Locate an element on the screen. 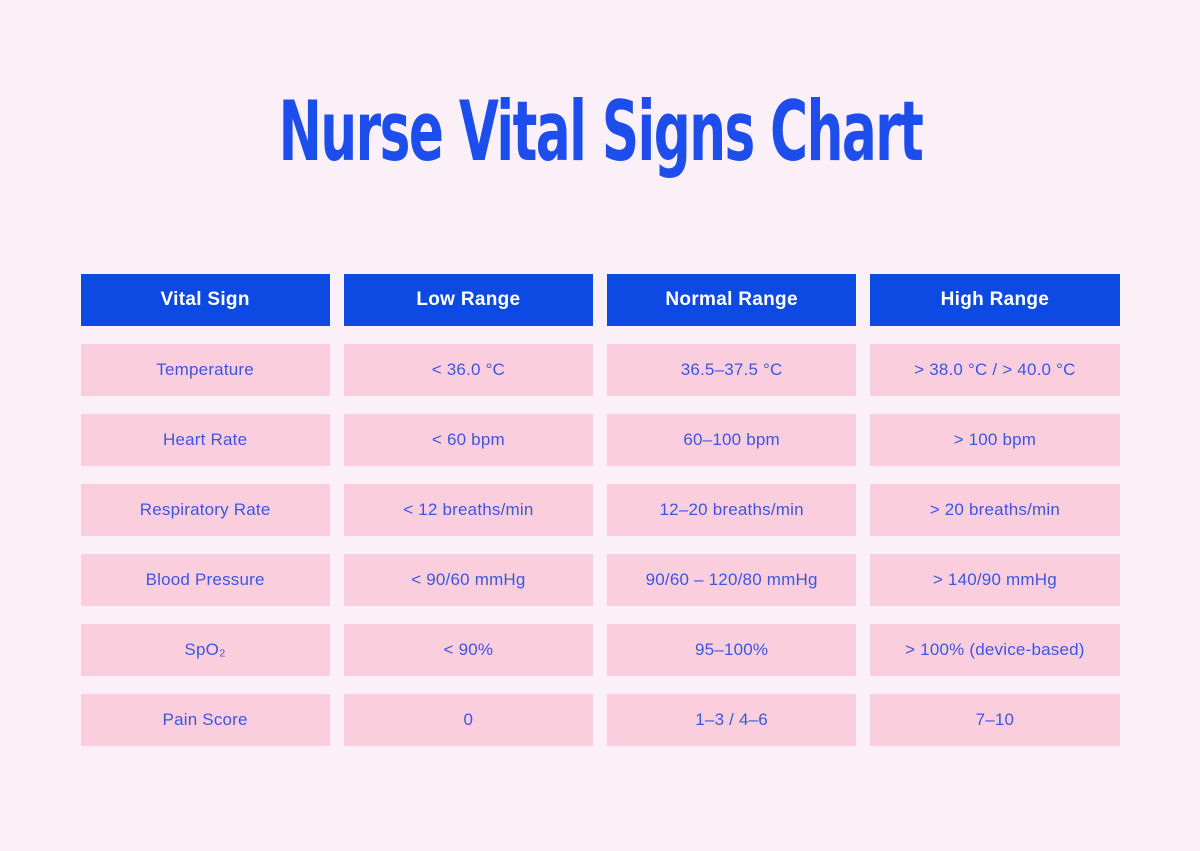 Image resolution: width=1200 pixels, height=851 pixels. cell-spo2-low: < 90% is located at coordinates (468, 650).